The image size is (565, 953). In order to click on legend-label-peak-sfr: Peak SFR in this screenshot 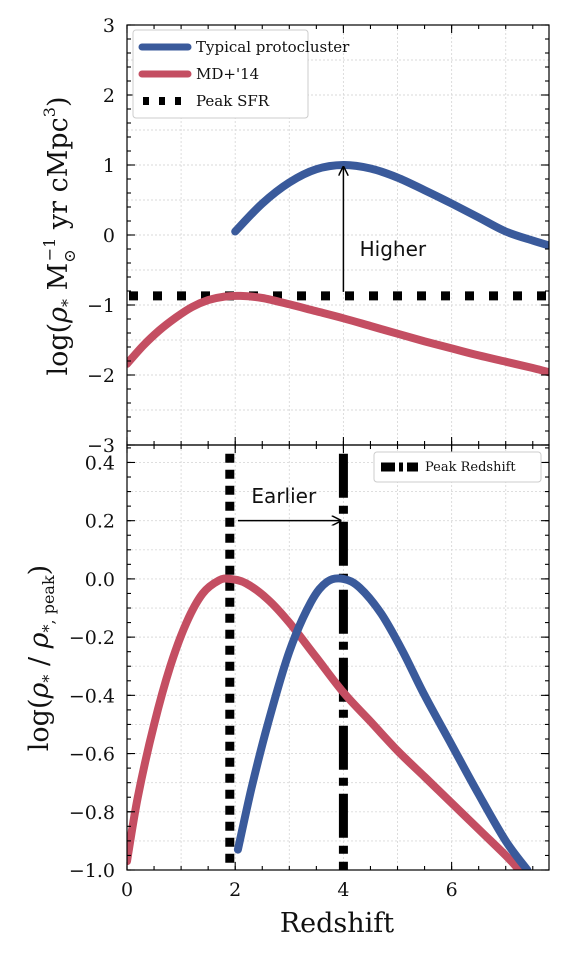, I will do `click(233, 101)`.